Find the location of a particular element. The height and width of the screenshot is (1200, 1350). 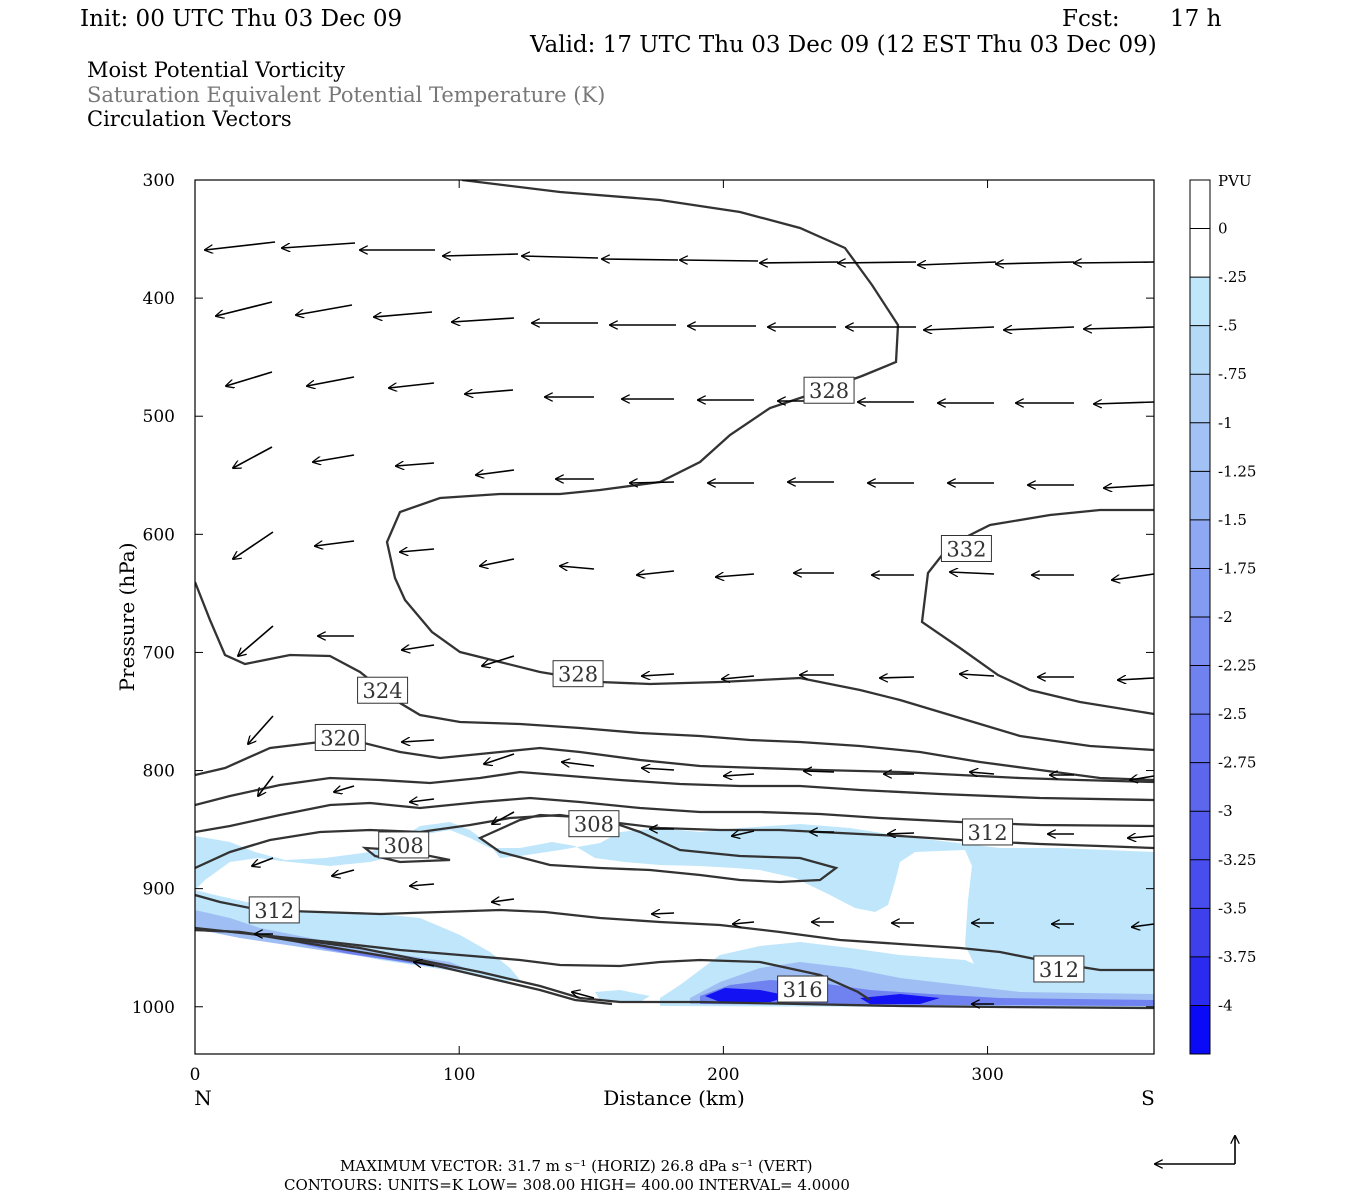

colorbar-label: -1.75 is located at coordinates (1237, 568).